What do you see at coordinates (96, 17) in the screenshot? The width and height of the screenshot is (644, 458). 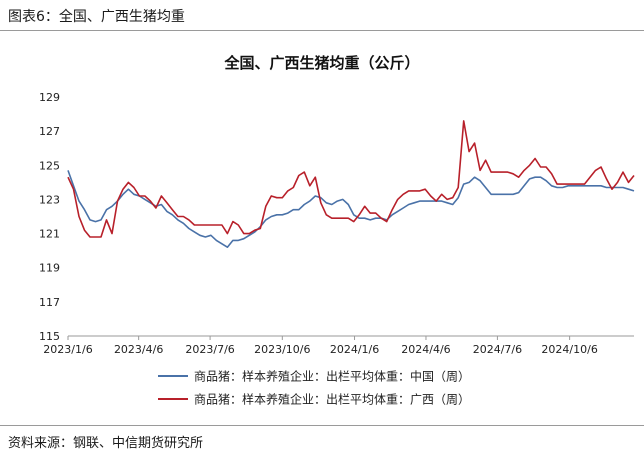 I see `figure-caption: 图表6：全国、广西生猪均重` at bounding box center [96, 17].